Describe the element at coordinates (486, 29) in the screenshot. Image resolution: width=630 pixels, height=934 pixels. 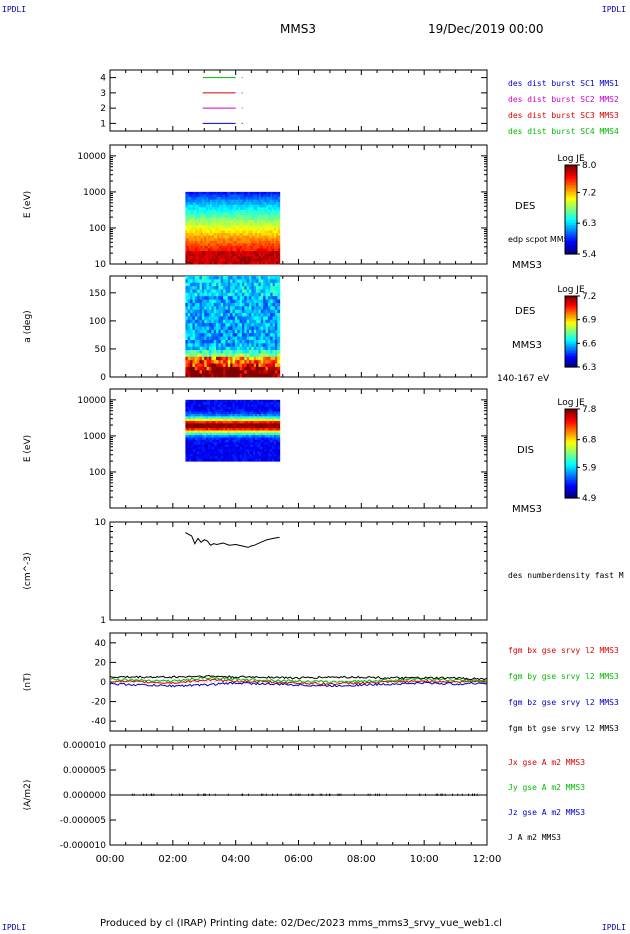
I see `date-title: 19/Dec/2019 00:00` at that location.